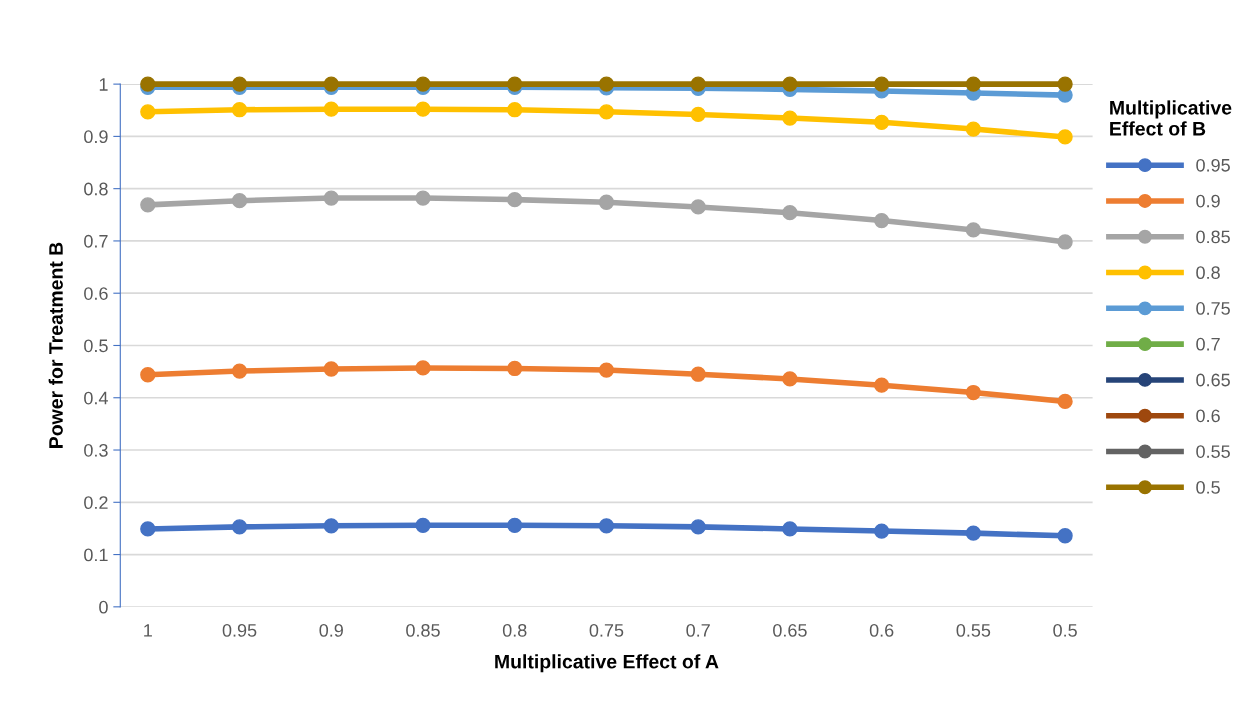  What do you see at coordinates (331, 630) in the screenshot?
I see `x-tick-label: 0.9` at bounding box center [331, 630].